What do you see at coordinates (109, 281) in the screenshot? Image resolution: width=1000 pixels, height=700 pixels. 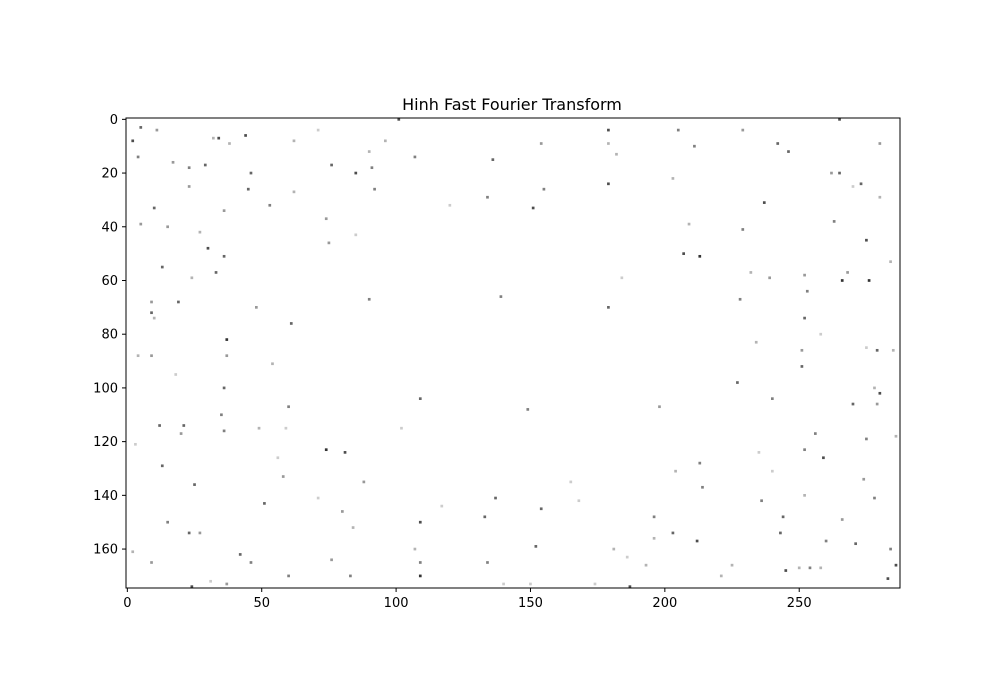 I see `y-tick-label: 60` at bounding box center [109, 281].